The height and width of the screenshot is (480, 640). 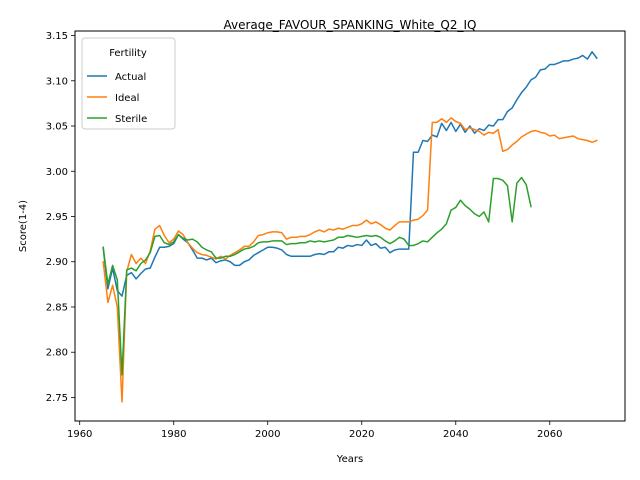 I want to click on y-tick-label: 3.00, so click(x=57, y=172).